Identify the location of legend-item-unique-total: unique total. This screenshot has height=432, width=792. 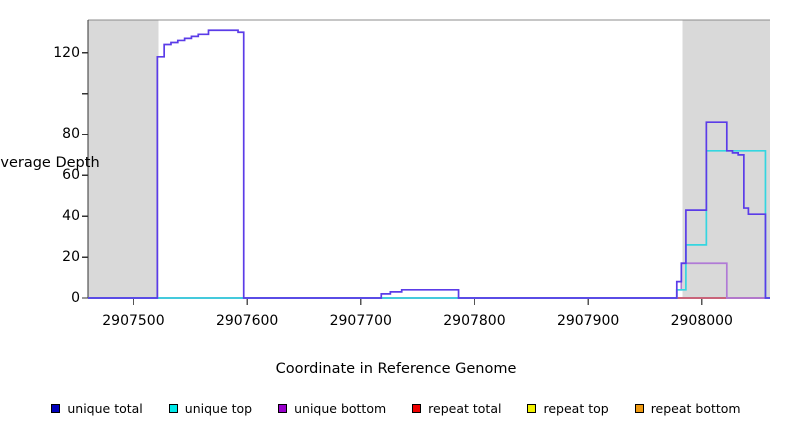
(97, 408).